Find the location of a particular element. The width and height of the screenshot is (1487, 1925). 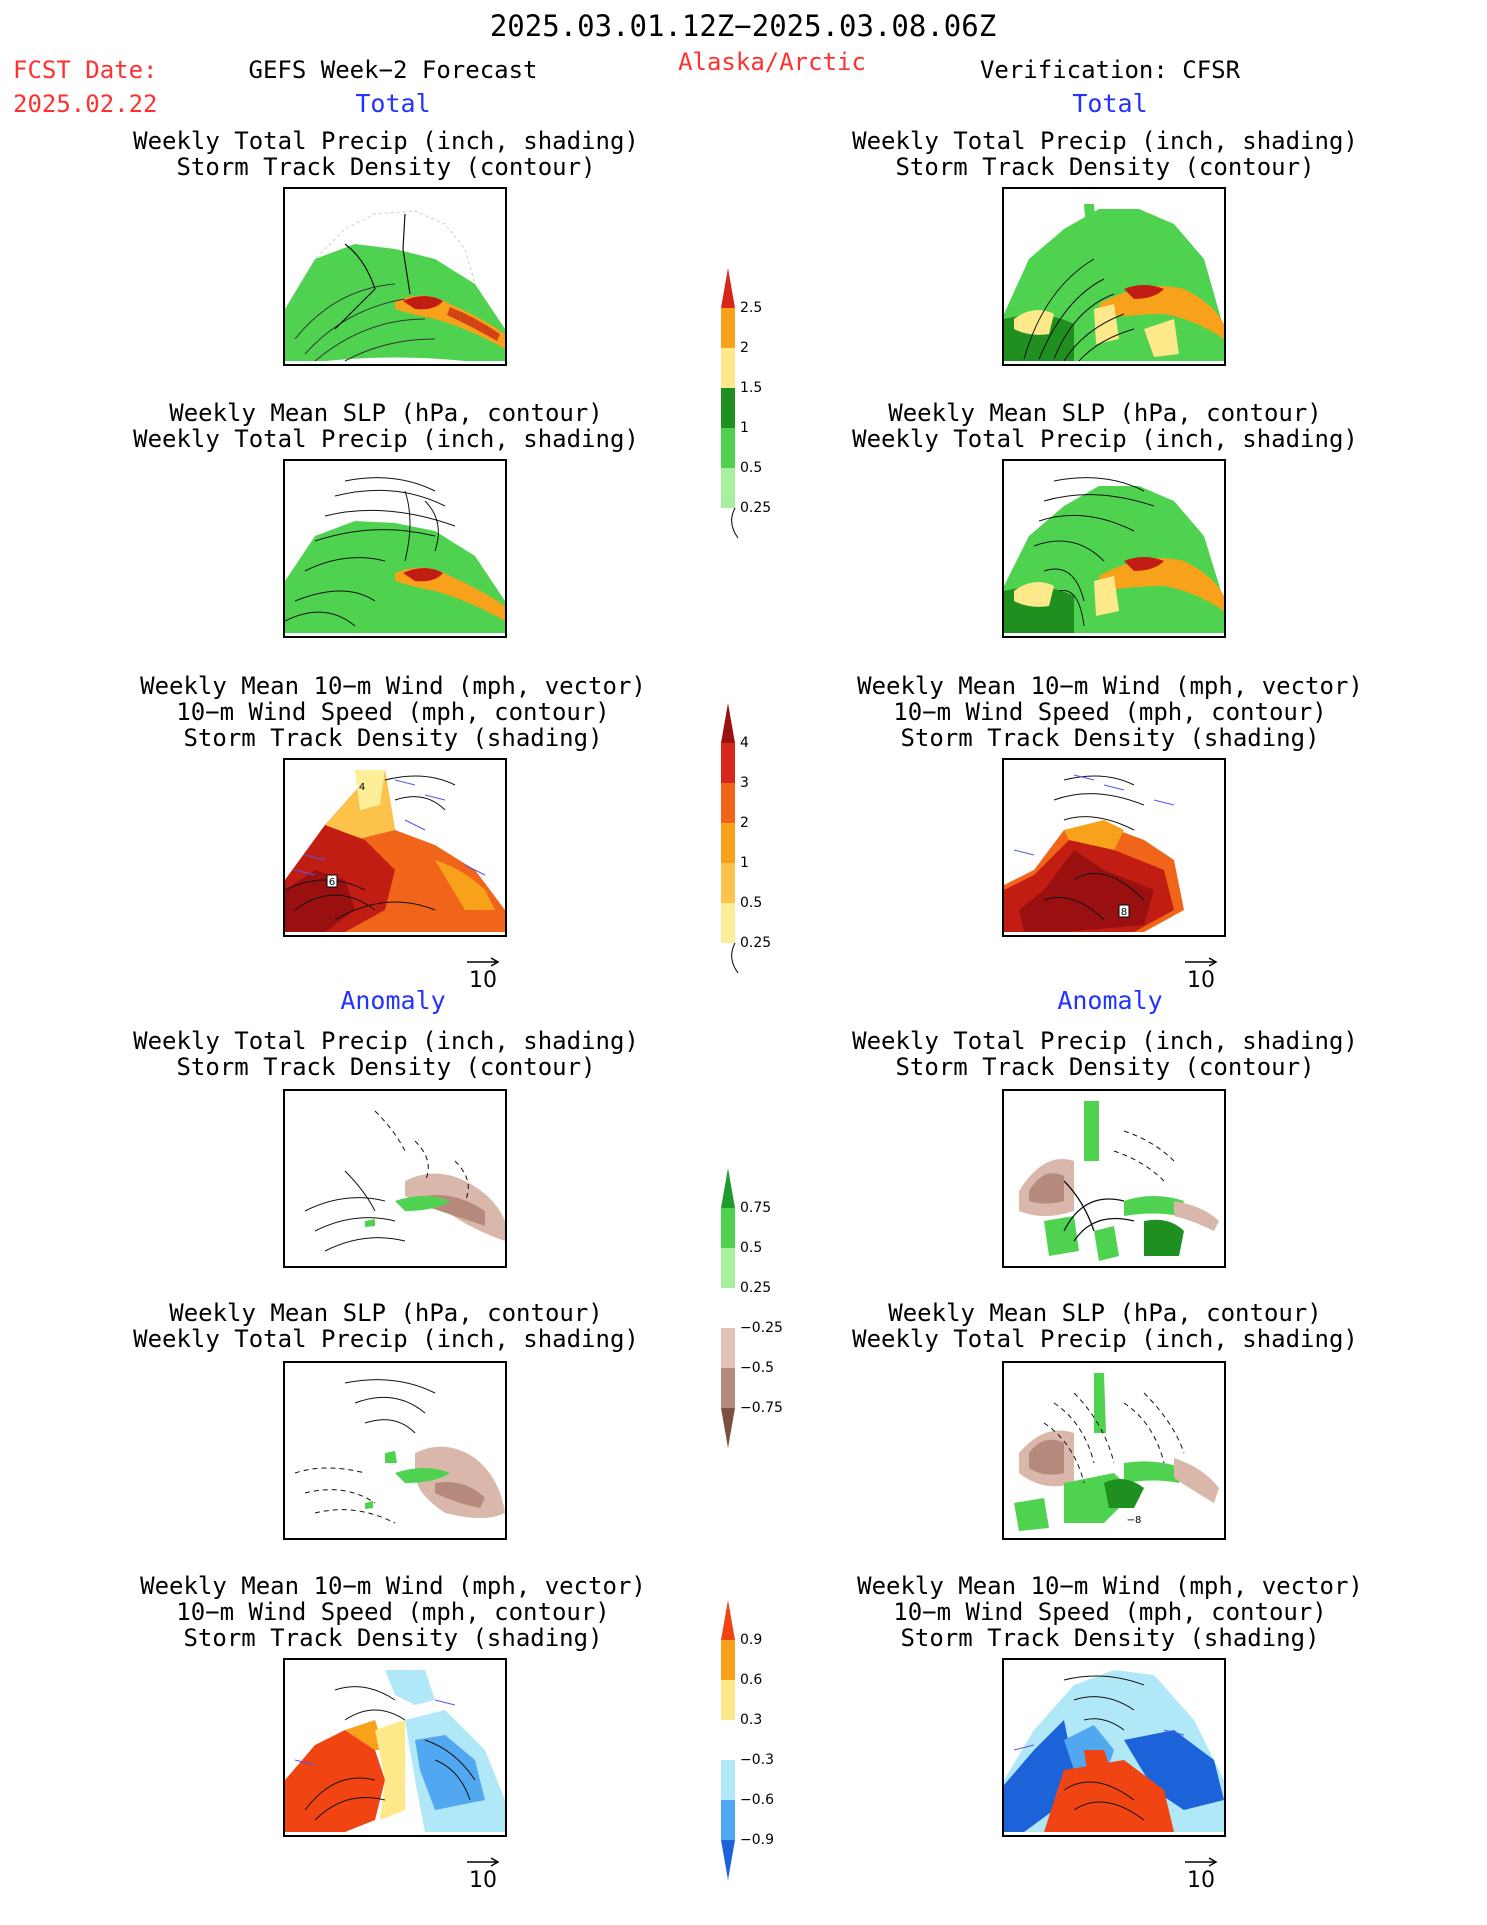

title-r3-a: Weekly Mean 10−m Wind (mph, vector) is located at coordinates (1110, 686).